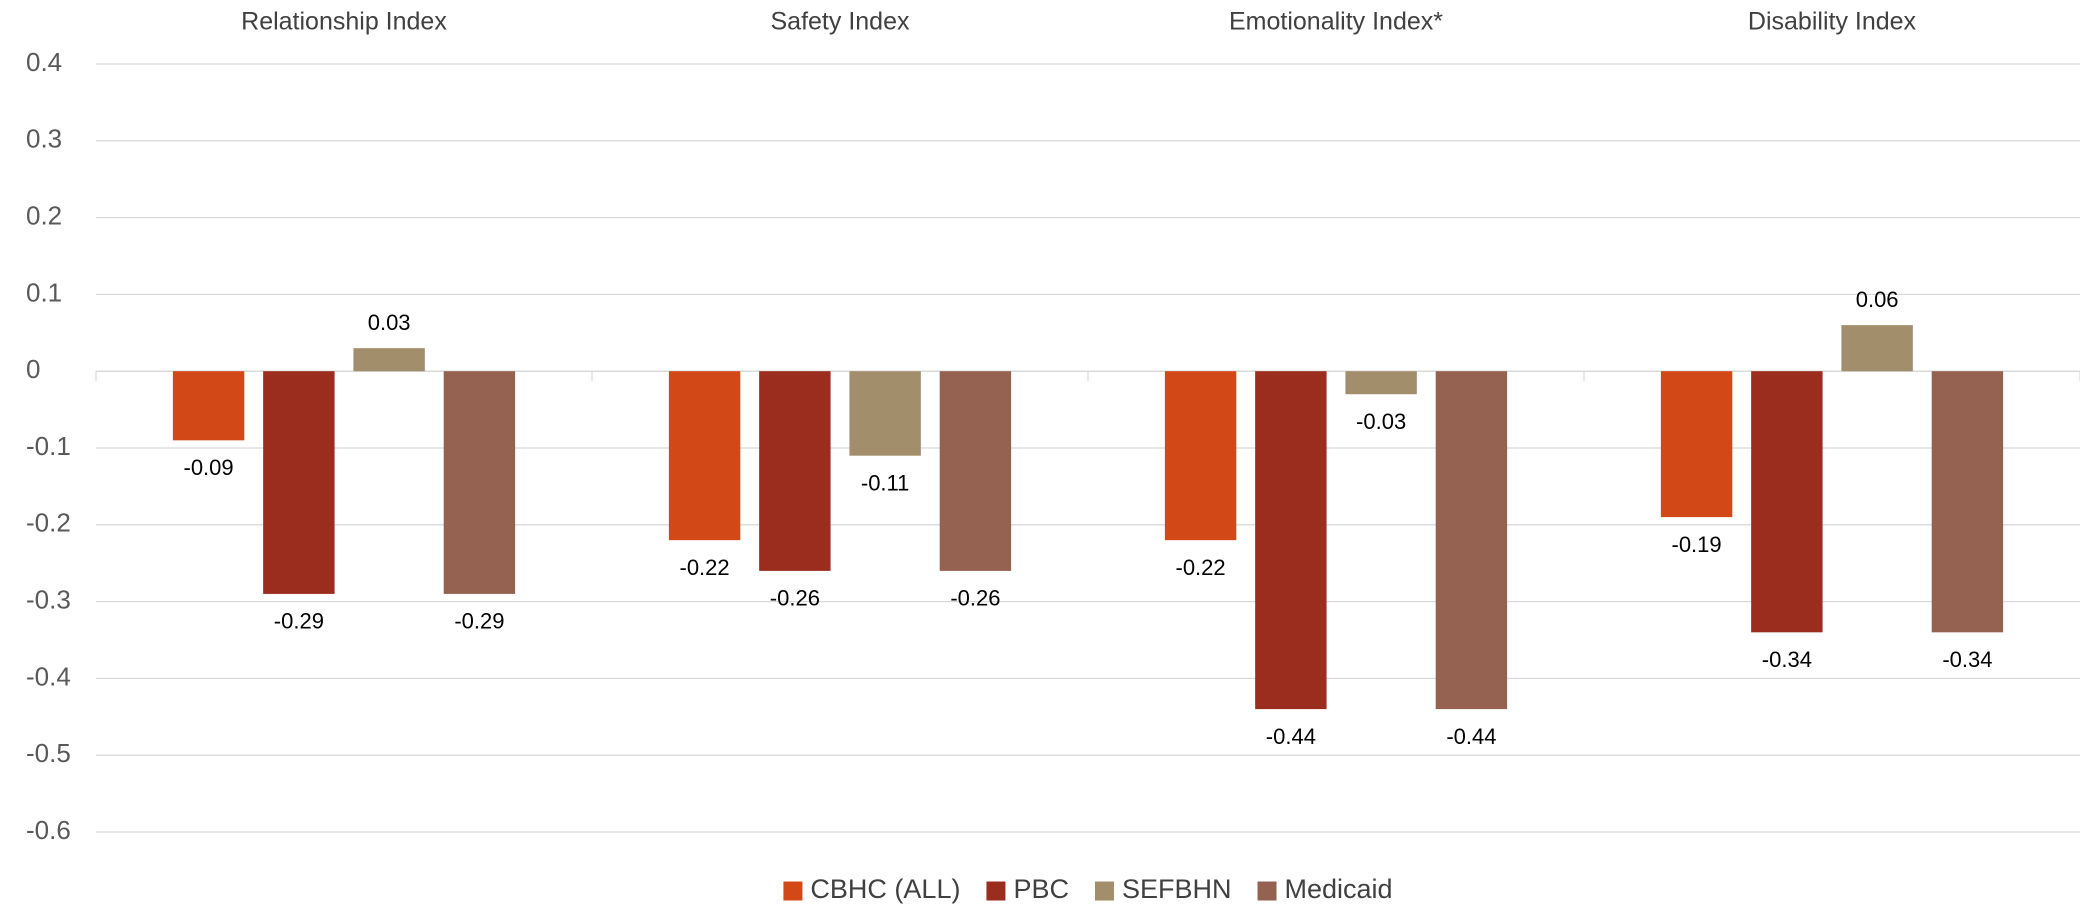 The width and height of the screenshot is (2080, 906). I want to click on y-tick-label: 0, so click(33, 369).